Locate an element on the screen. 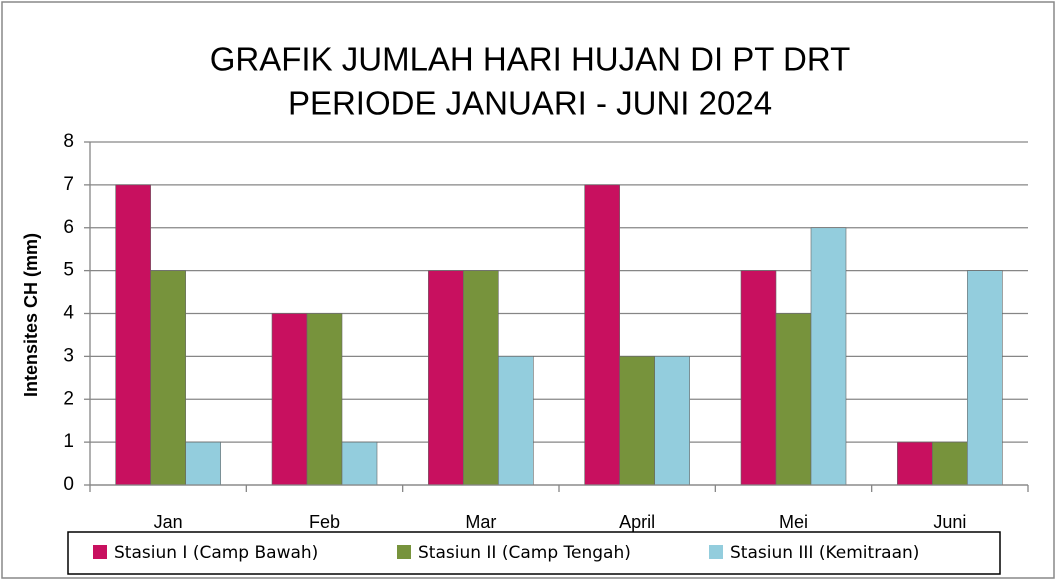  x-tick-label: Mei is located at coordinates (793, 522).